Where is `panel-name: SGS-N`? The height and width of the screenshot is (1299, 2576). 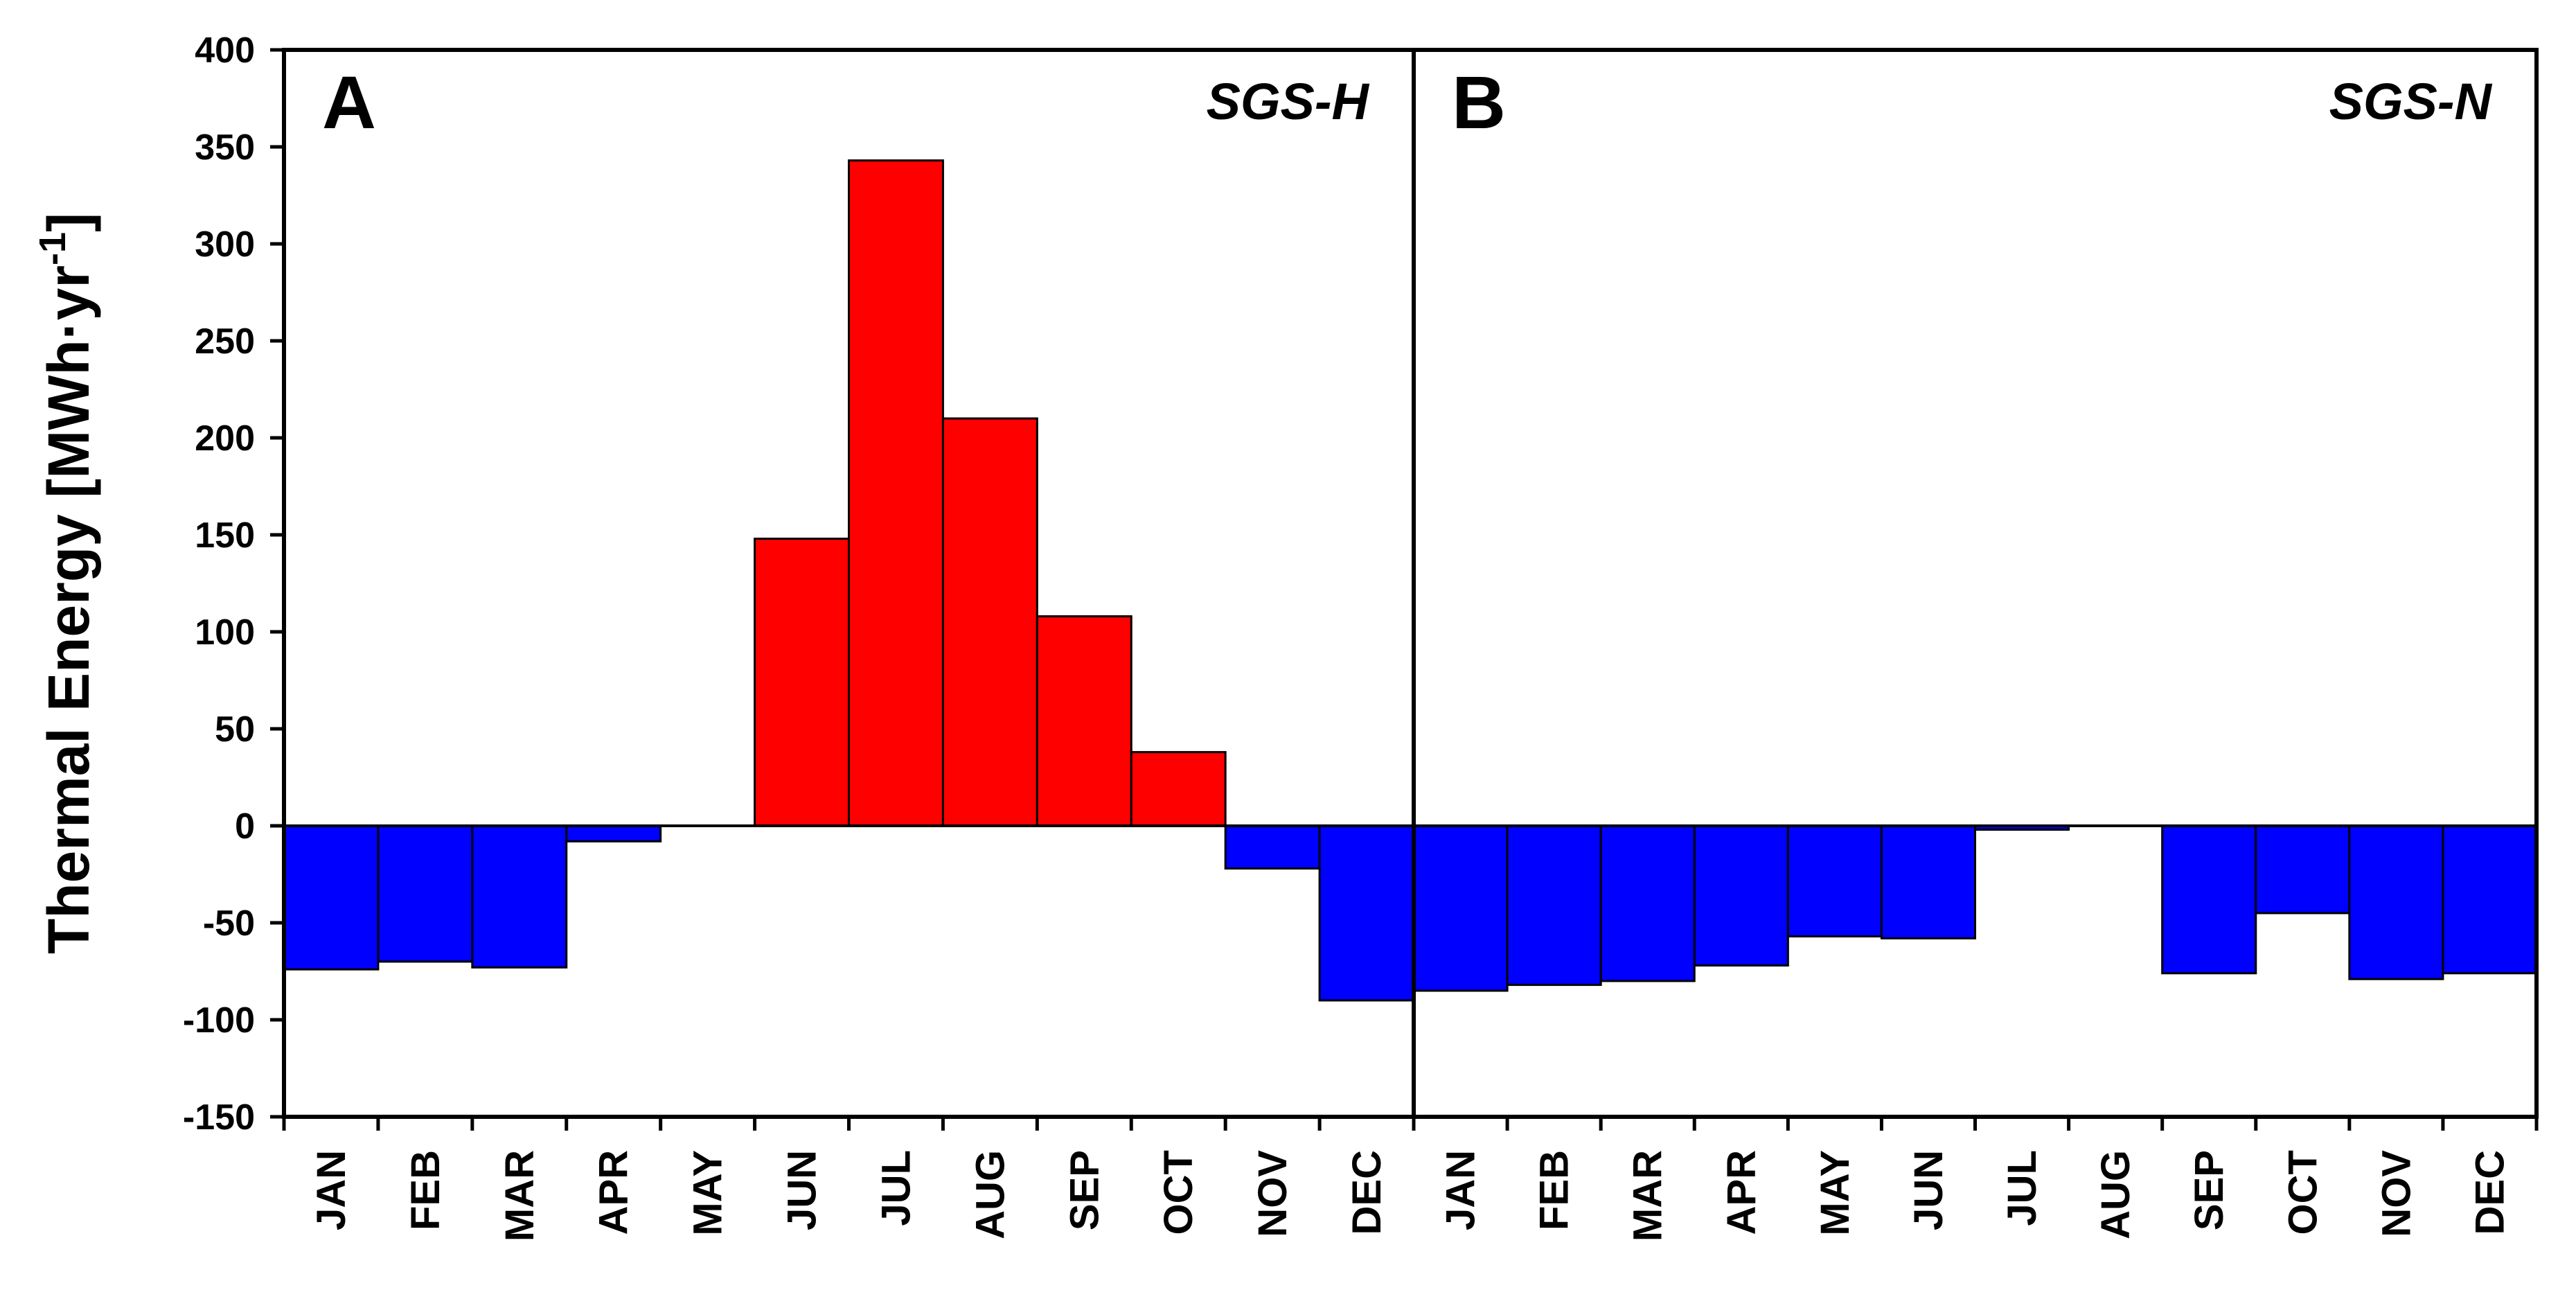
panel-name: SGS-N is located at coordinates (2411, 101).